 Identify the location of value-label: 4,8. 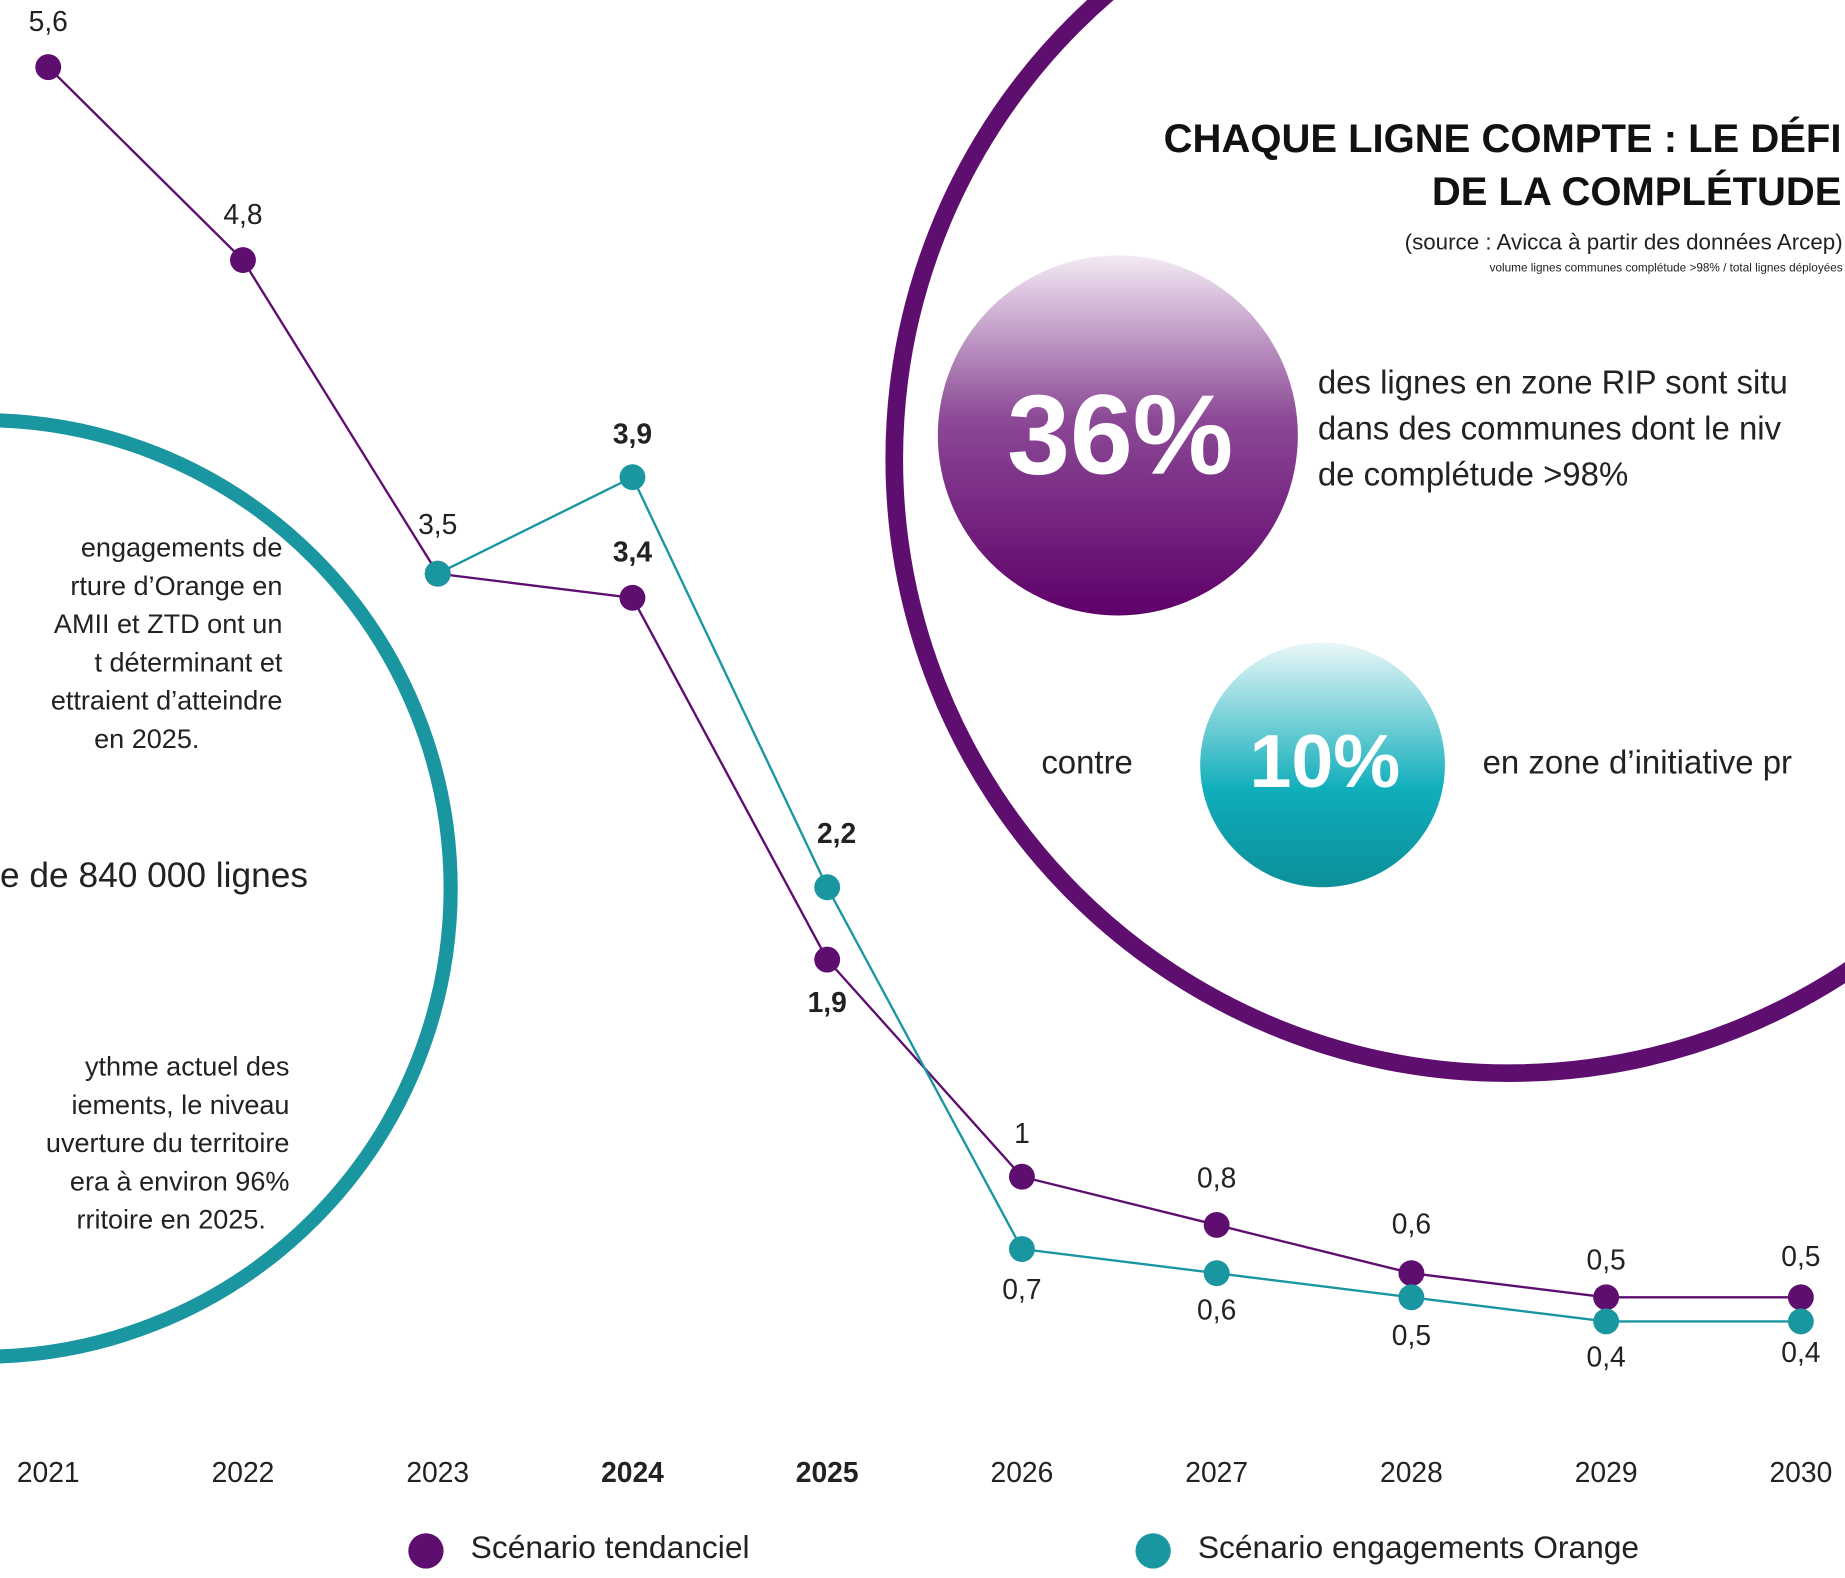
(242, 214).